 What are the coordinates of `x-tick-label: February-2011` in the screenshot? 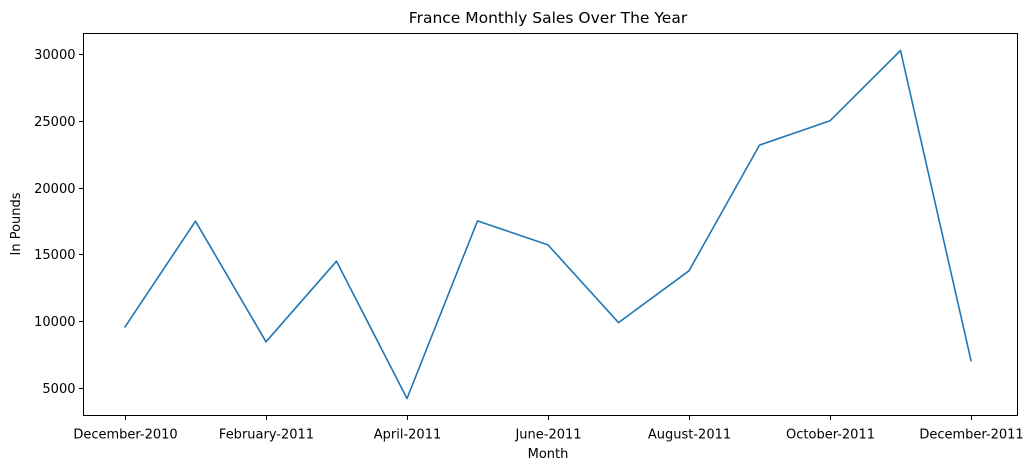 It's located at (266, 435).